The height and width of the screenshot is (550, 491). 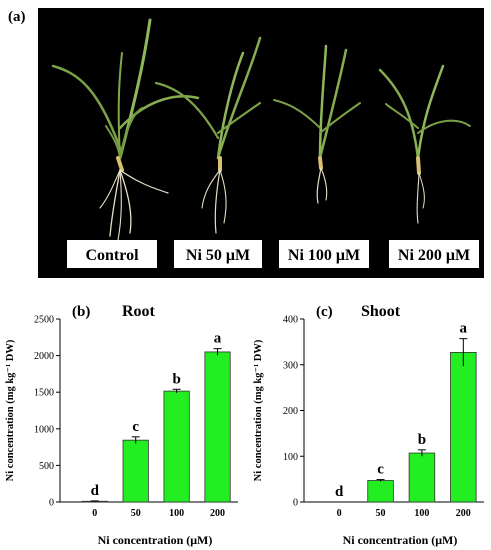 What do you see at coordinates (125, 129) in the screenshot?
I see `plant-control` at bounding box center [125, 129].